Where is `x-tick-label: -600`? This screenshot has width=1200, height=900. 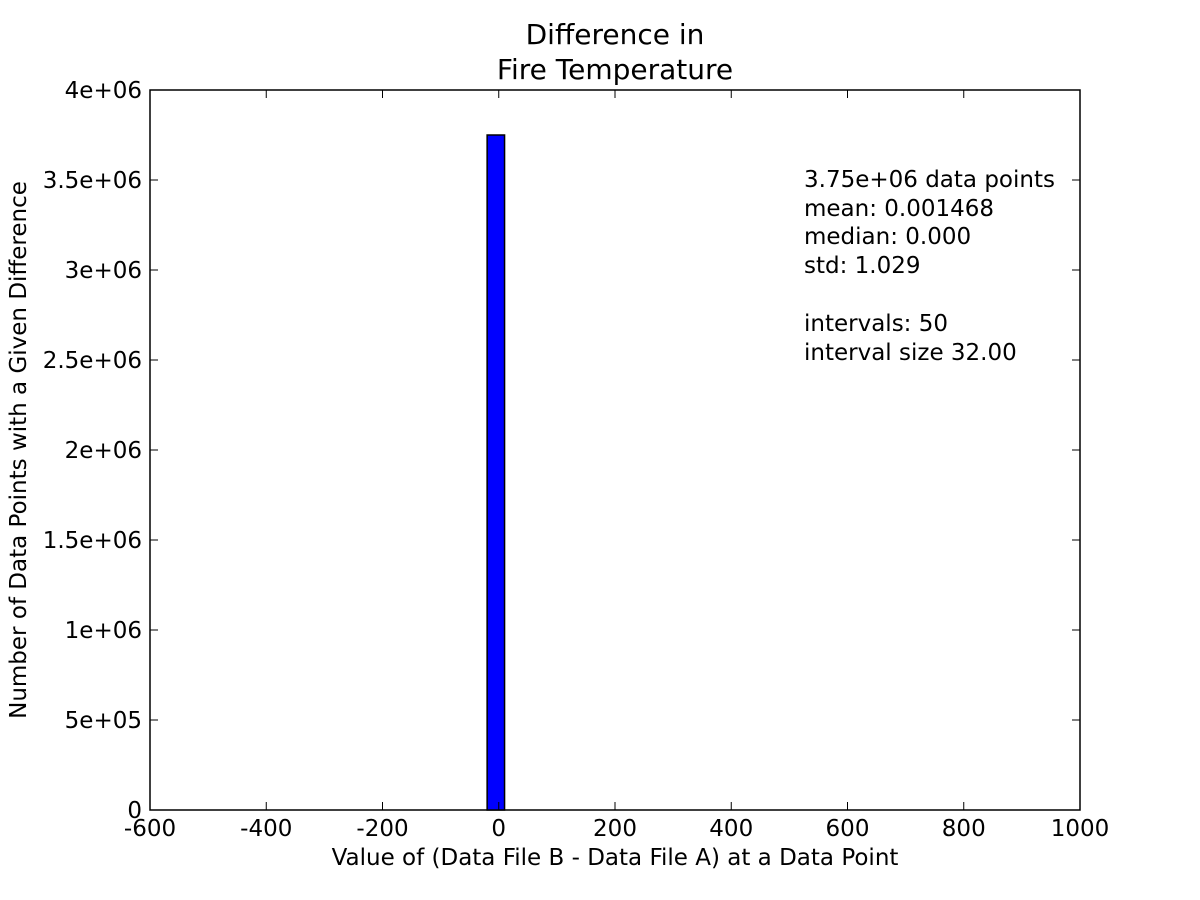
x-tick-label: -600 is located at coordinates (150, 829).